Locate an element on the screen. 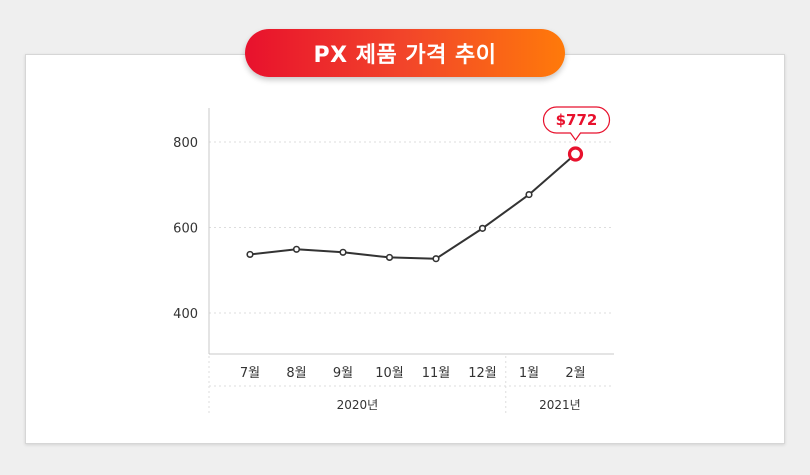 The image size is (810, 475). value-callout: $772 is located at coordinates (576, 124).